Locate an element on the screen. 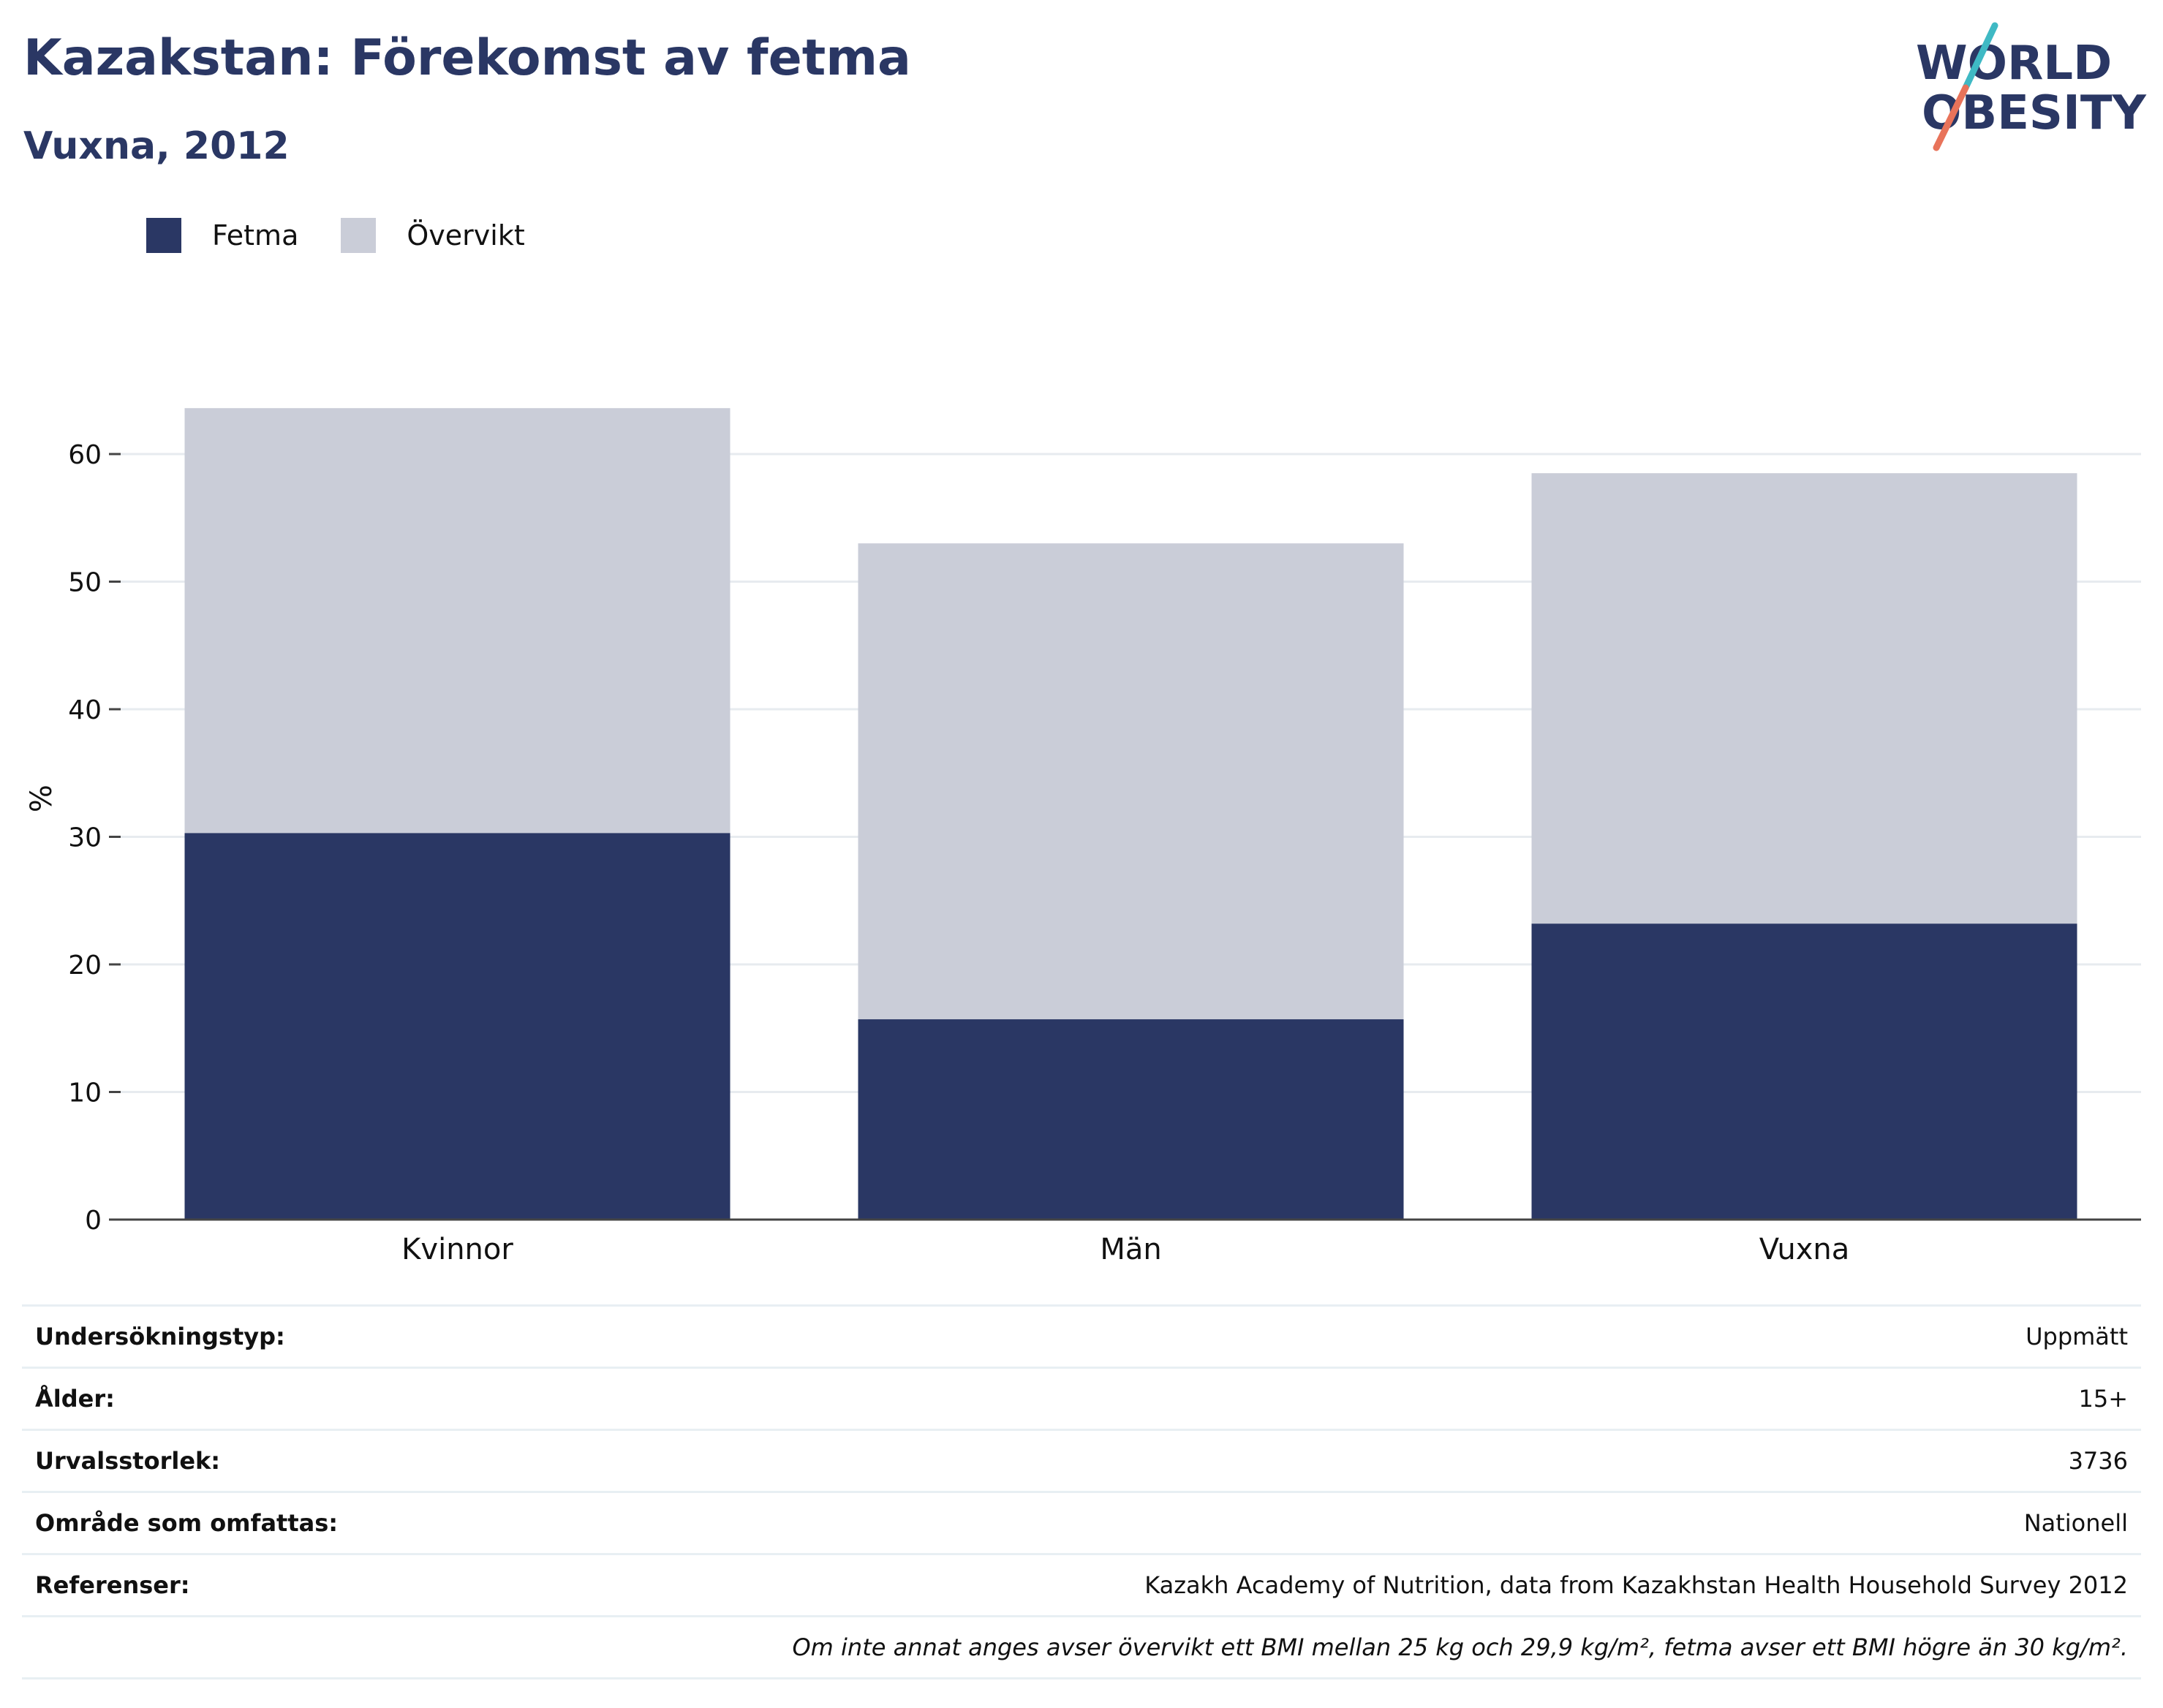  legend-item-fetma: Fetma is located at coordinates (222, 235).